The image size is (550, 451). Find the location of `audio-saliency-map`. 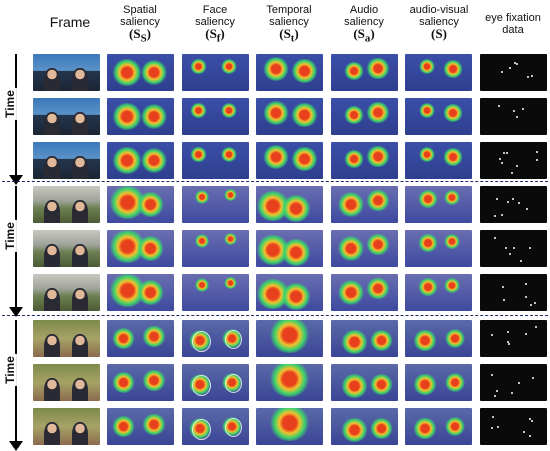

audio-saliency-map is located at coordinates (364, 116).